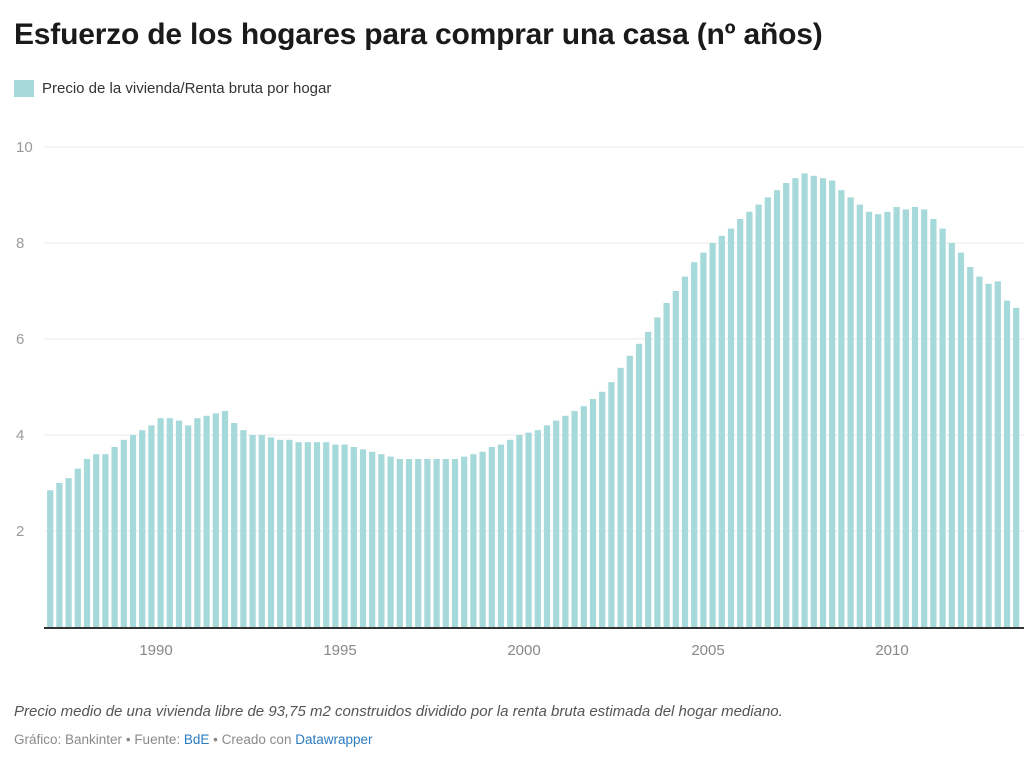 The height and width of the screenshot is (768, 1024). I want to click on datawrapper-link: Datawrapper, so click(334, 739).